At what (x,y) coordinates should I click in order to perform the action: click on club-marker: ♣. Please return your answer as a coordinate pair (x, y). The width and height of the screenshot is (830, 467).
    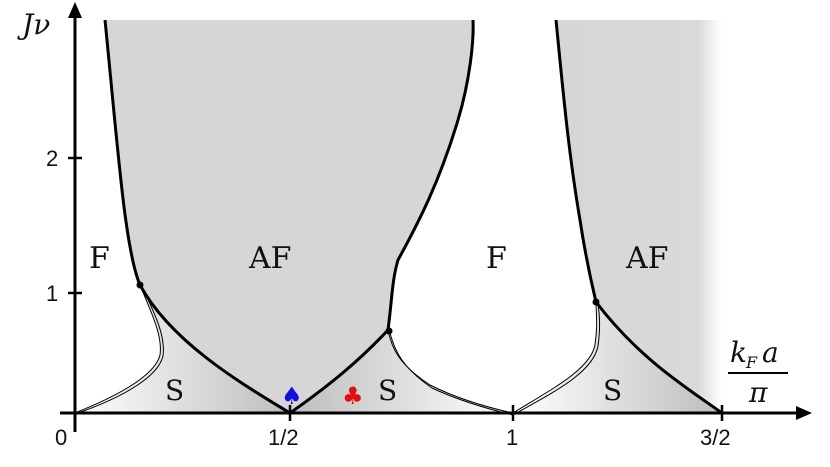
    Looking at the image, I should click on (353, 396).